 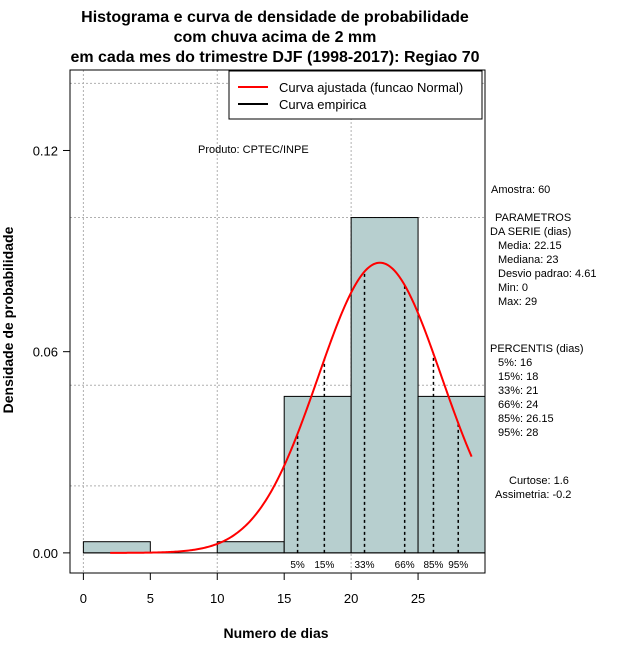 What do you see at coordinates (8, 319) in the screenshot?
I see `y-axis-title: Densidade de probabilidade` at bounding box center [8, 319].